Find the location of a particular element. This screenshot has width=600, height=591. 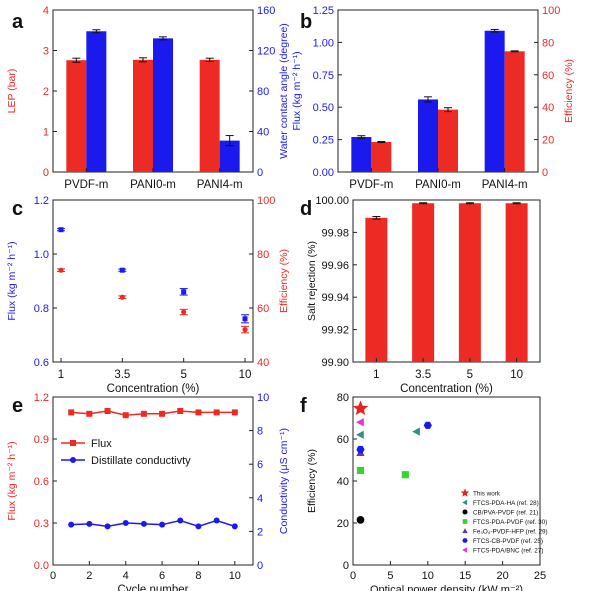

y2-tick-label: 2 is located at coordinates (260, 532).